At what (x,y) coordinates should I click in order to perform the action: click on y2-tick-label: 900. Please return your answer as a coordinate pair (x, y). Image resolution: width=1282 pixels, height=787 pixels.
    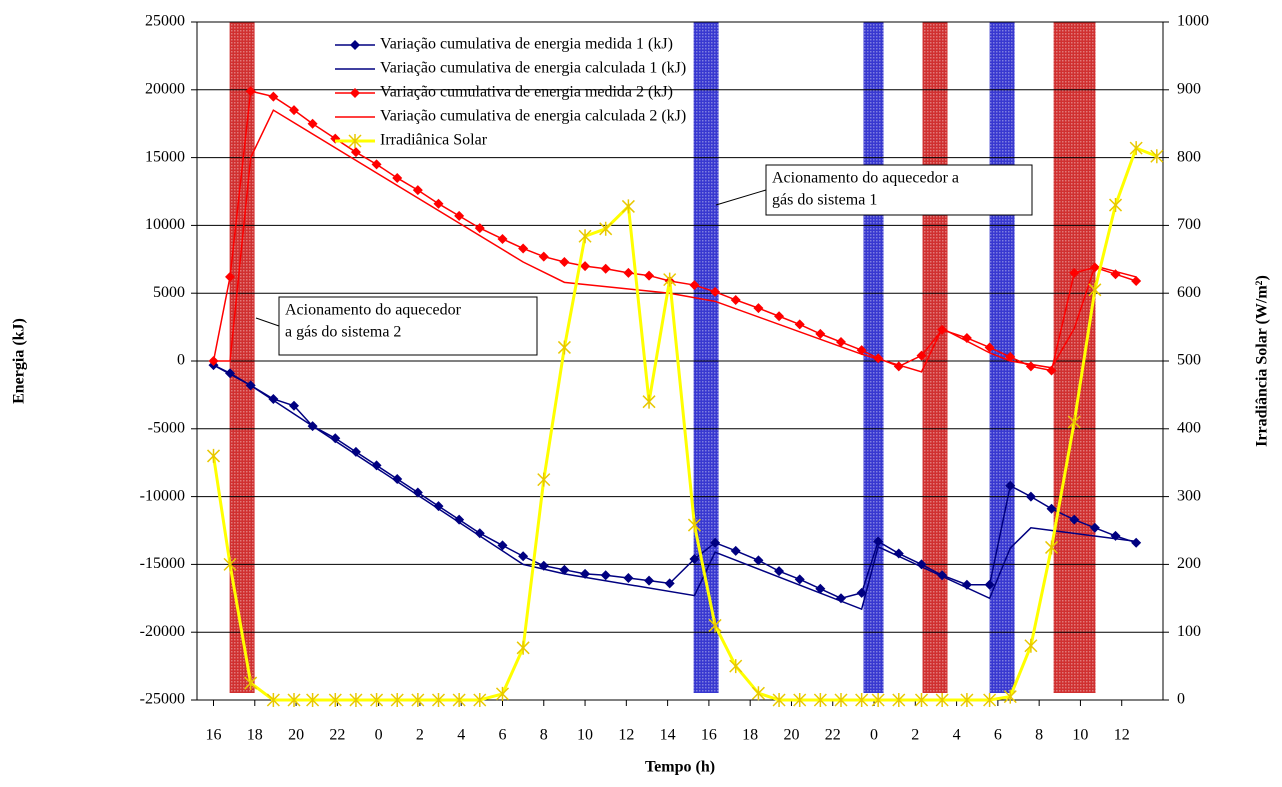
    Looking at the image, I should click on (1189, 88).